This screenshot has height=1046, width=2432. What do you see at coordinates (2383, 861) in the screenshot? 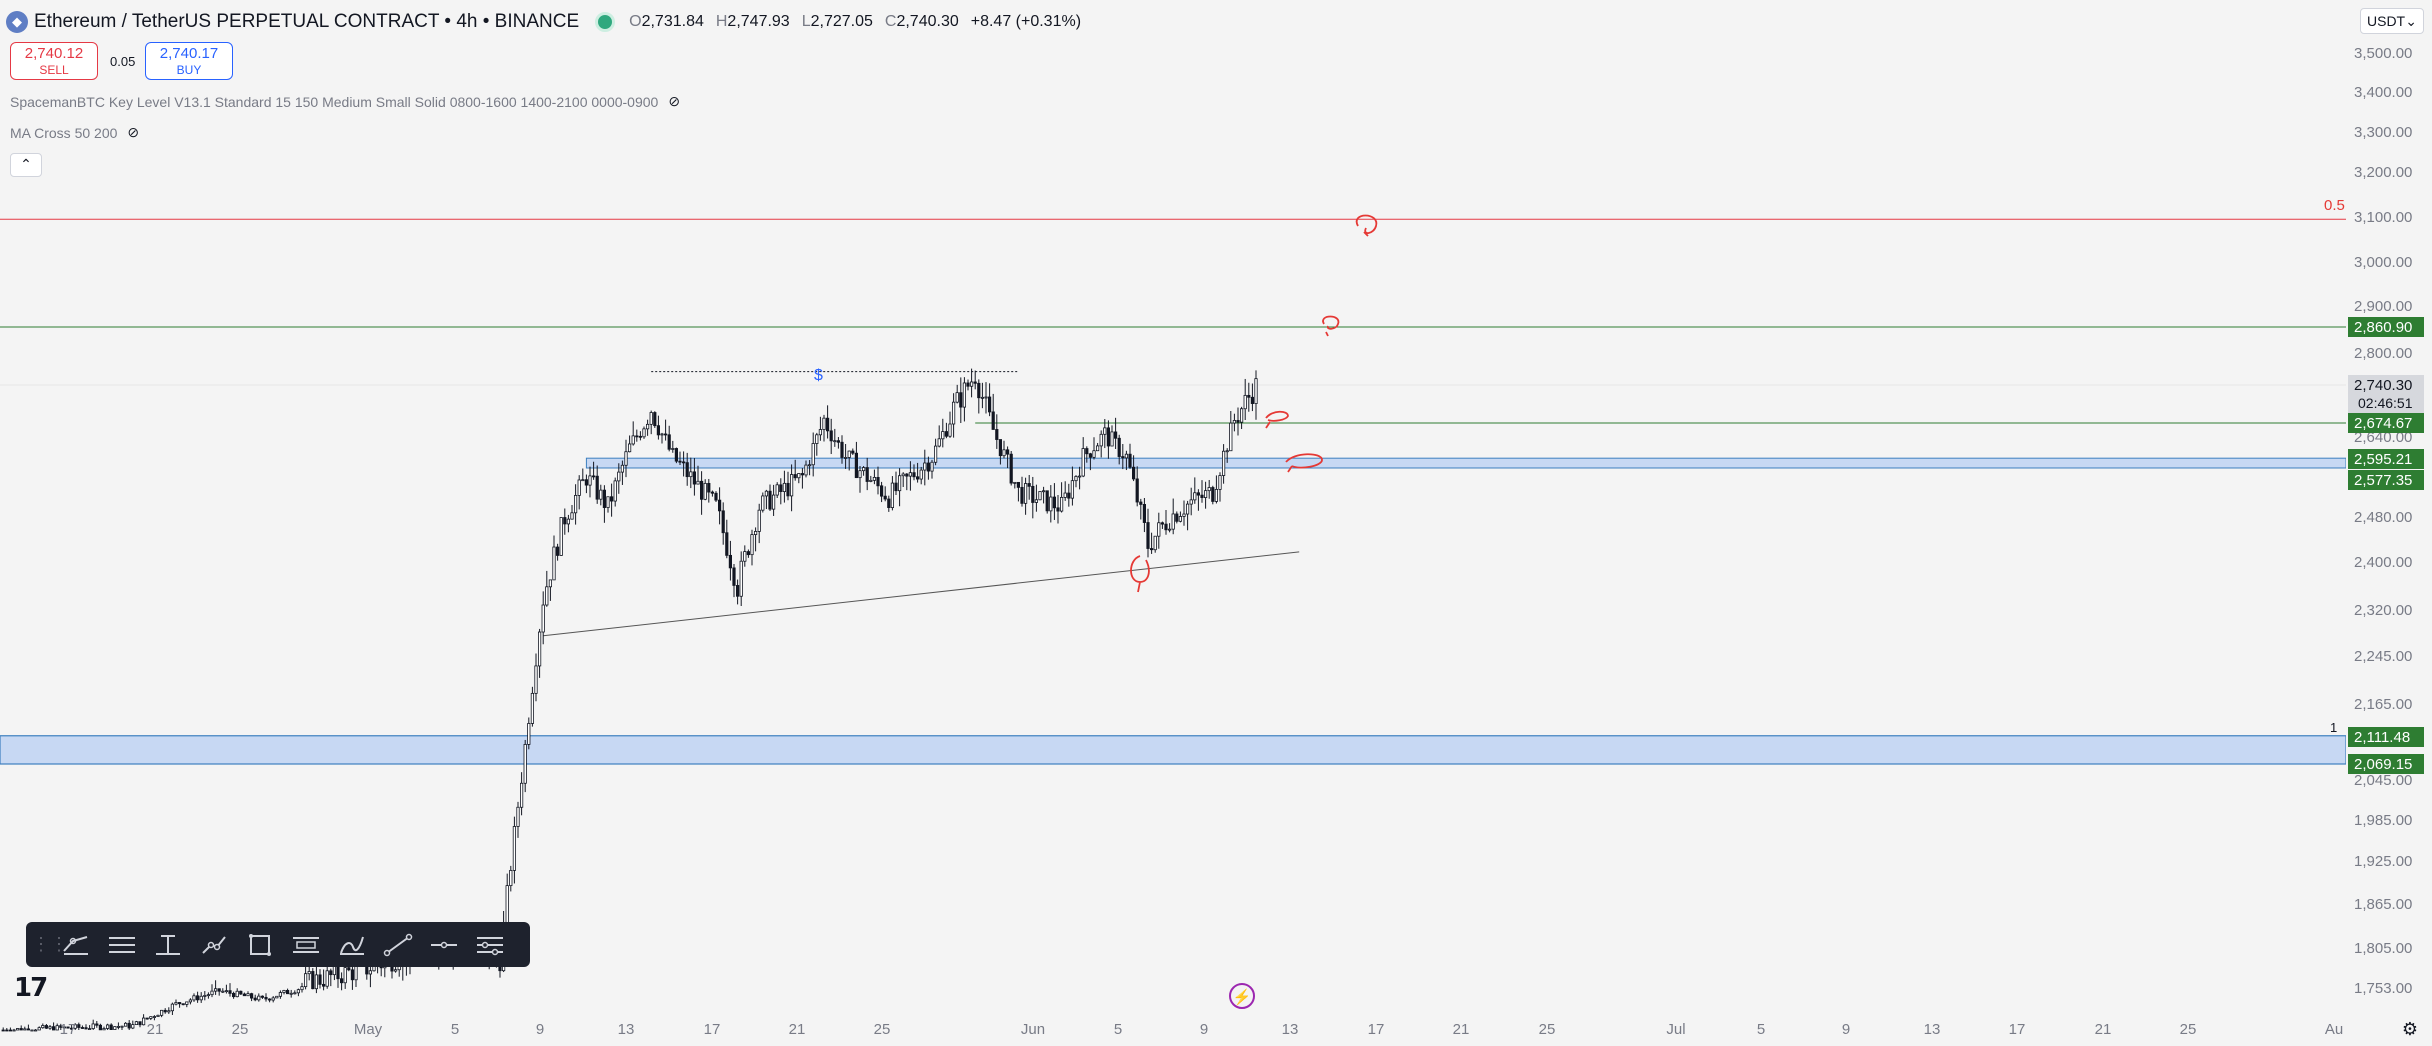
I see `price-tick-label: 1,925.00` at bounding box center [2383, 861].